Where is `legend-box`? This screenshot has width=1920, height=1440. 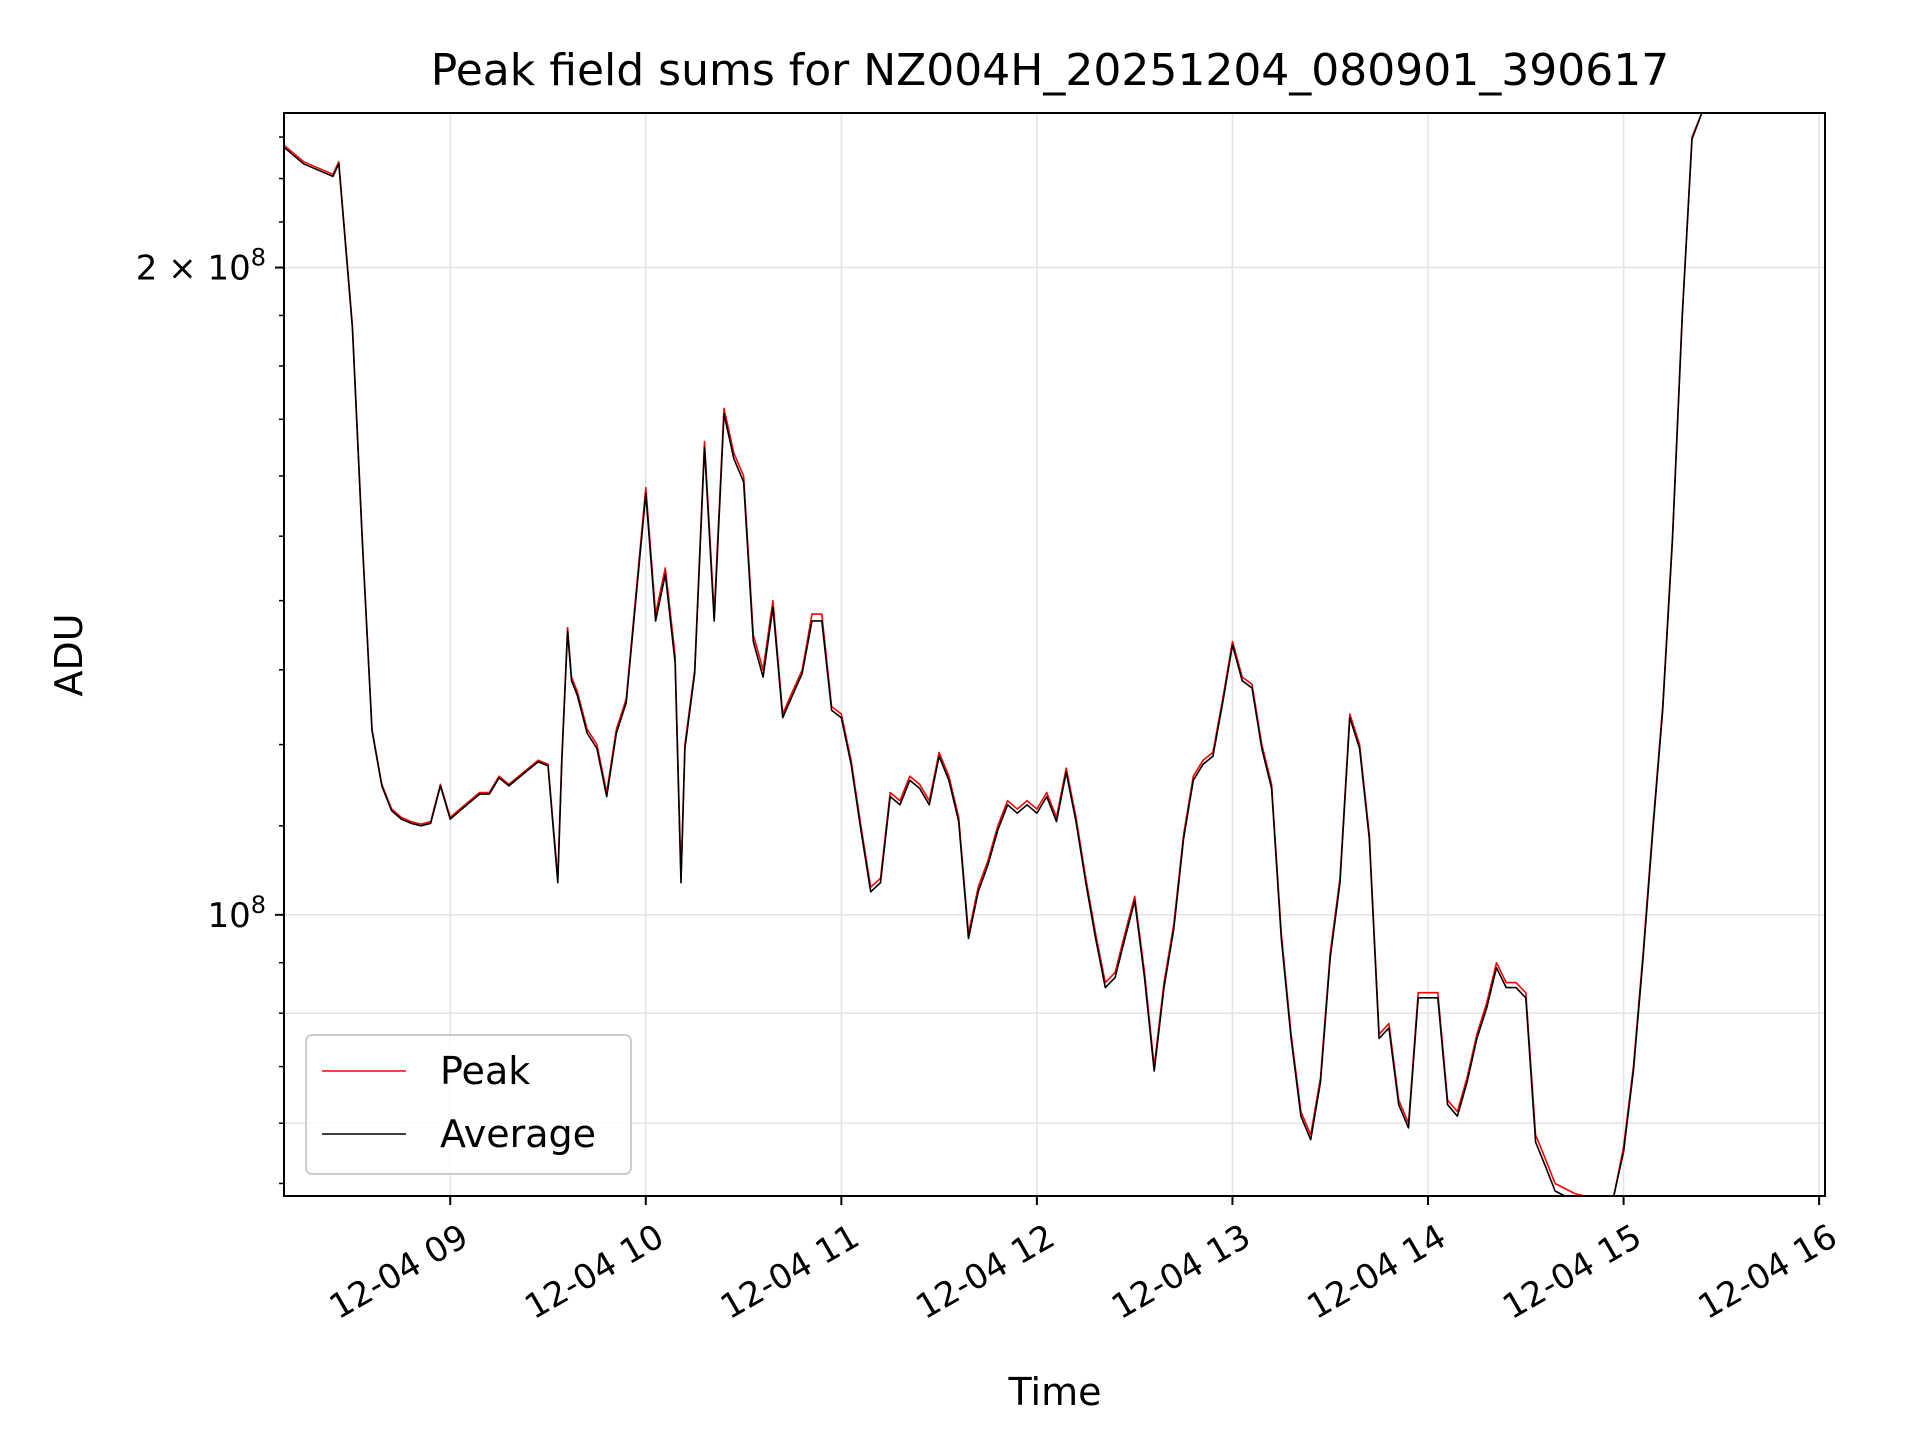 legend-box is located at coordinates (468, 1104).